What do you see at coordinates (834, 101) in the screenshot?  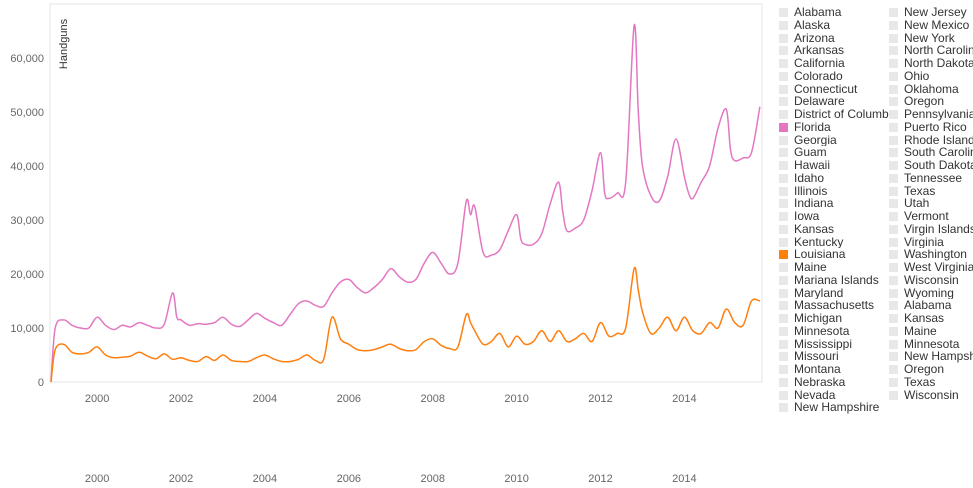 I see `legend-item: Delaware` at bounding box center [834, 101].